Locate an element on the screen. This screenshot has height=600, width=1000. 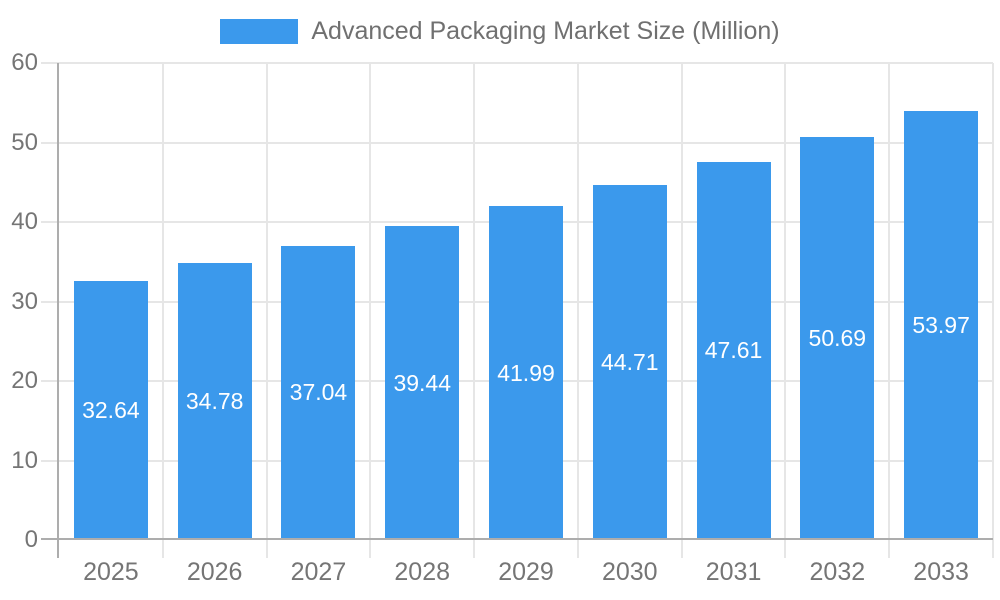
legend: Advanced Packaging Market Size (Million) is located at coordinates (500, 31).